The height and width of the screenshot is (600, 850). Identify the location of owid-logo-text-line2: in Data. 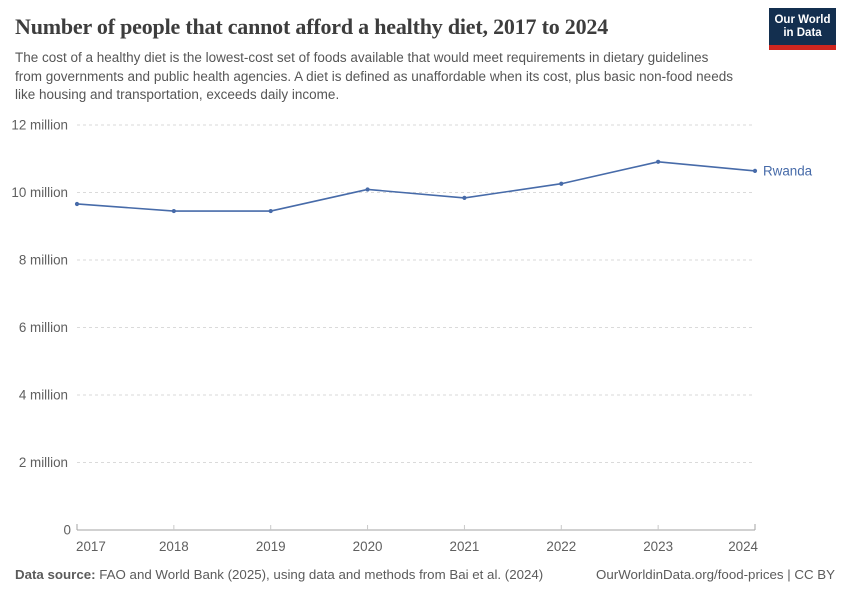
(802, 33).